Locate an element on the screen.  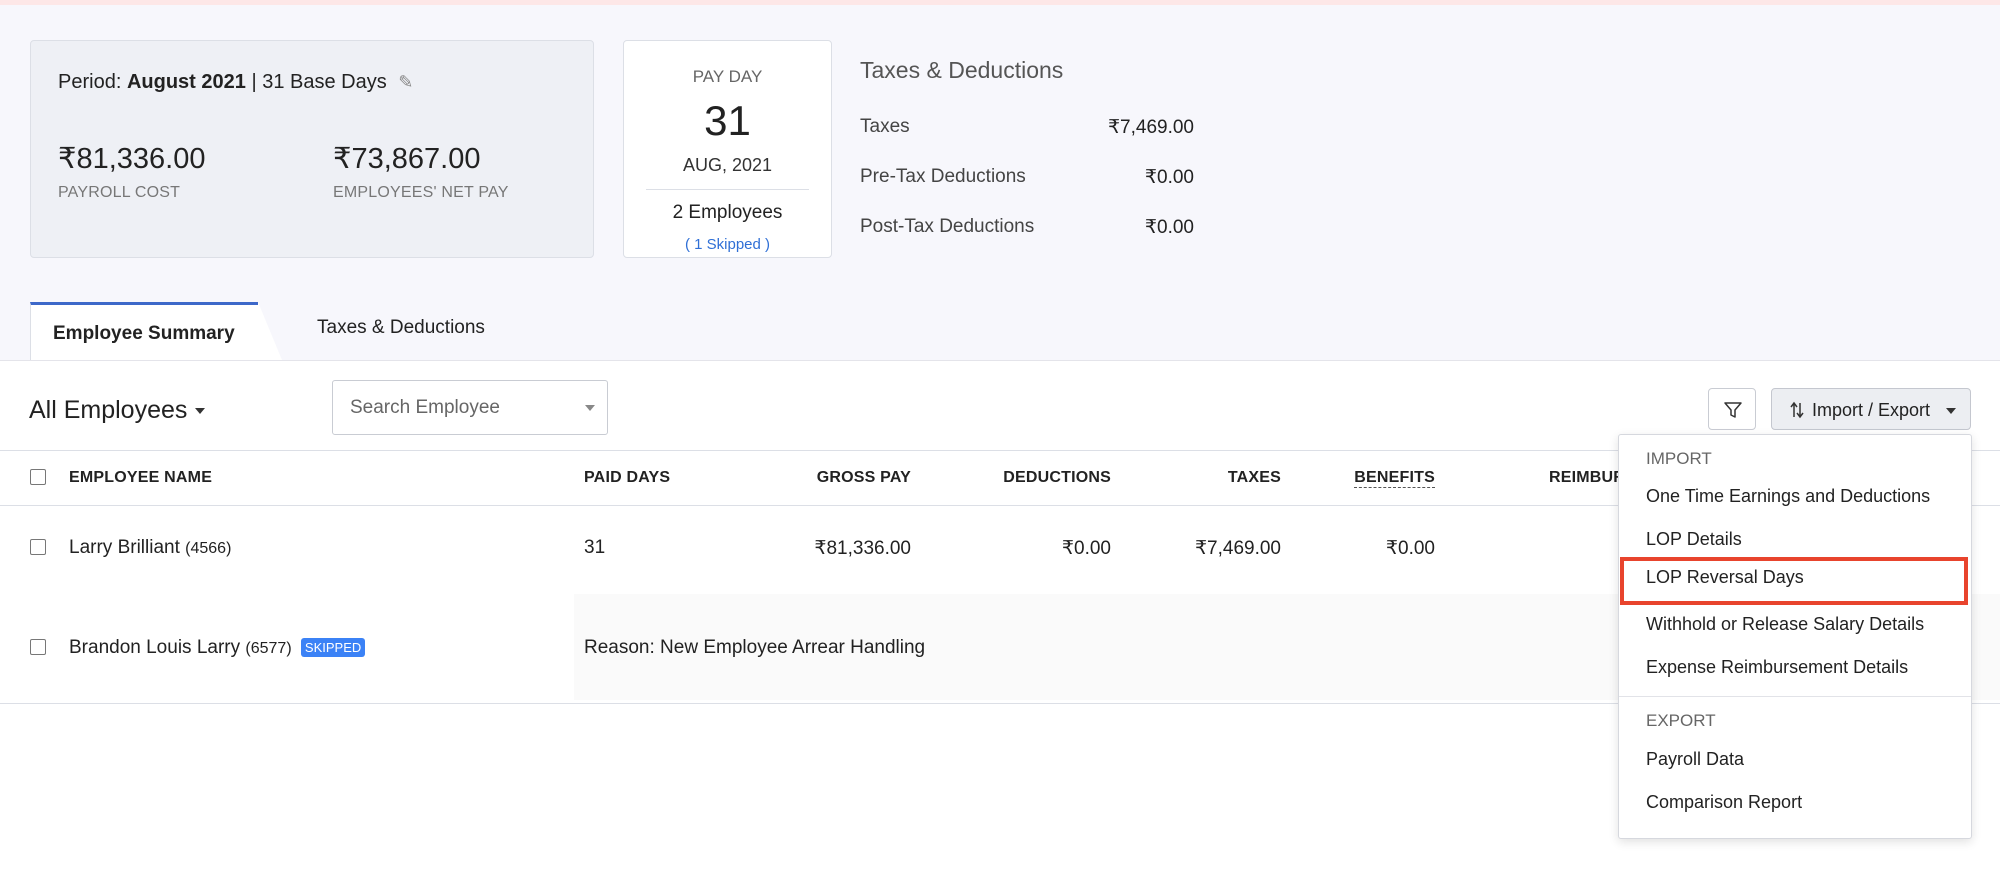
menu-item-lop-reversal-days: LOP Reversal Days is located at coordinates (1794, 581).